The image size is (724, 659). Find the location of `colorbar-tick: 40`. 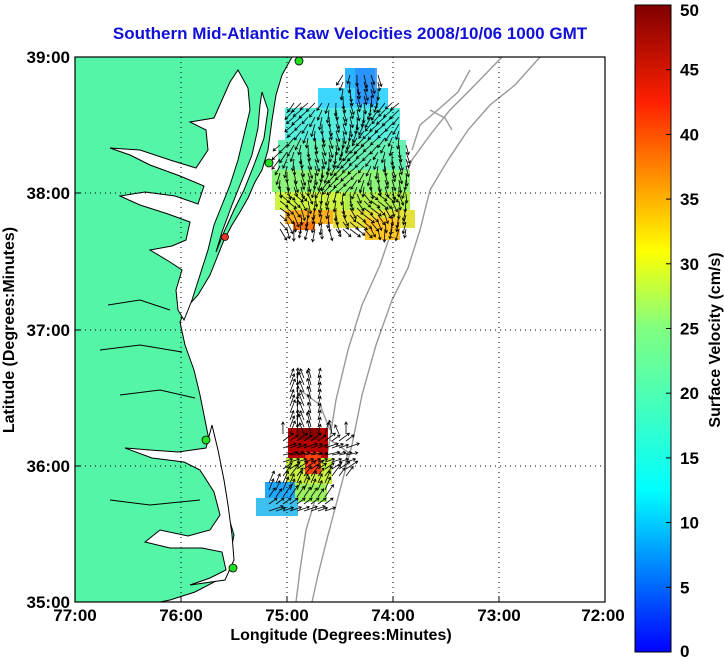

colorbar-tick: 40 is located at coordinates (689, 134).